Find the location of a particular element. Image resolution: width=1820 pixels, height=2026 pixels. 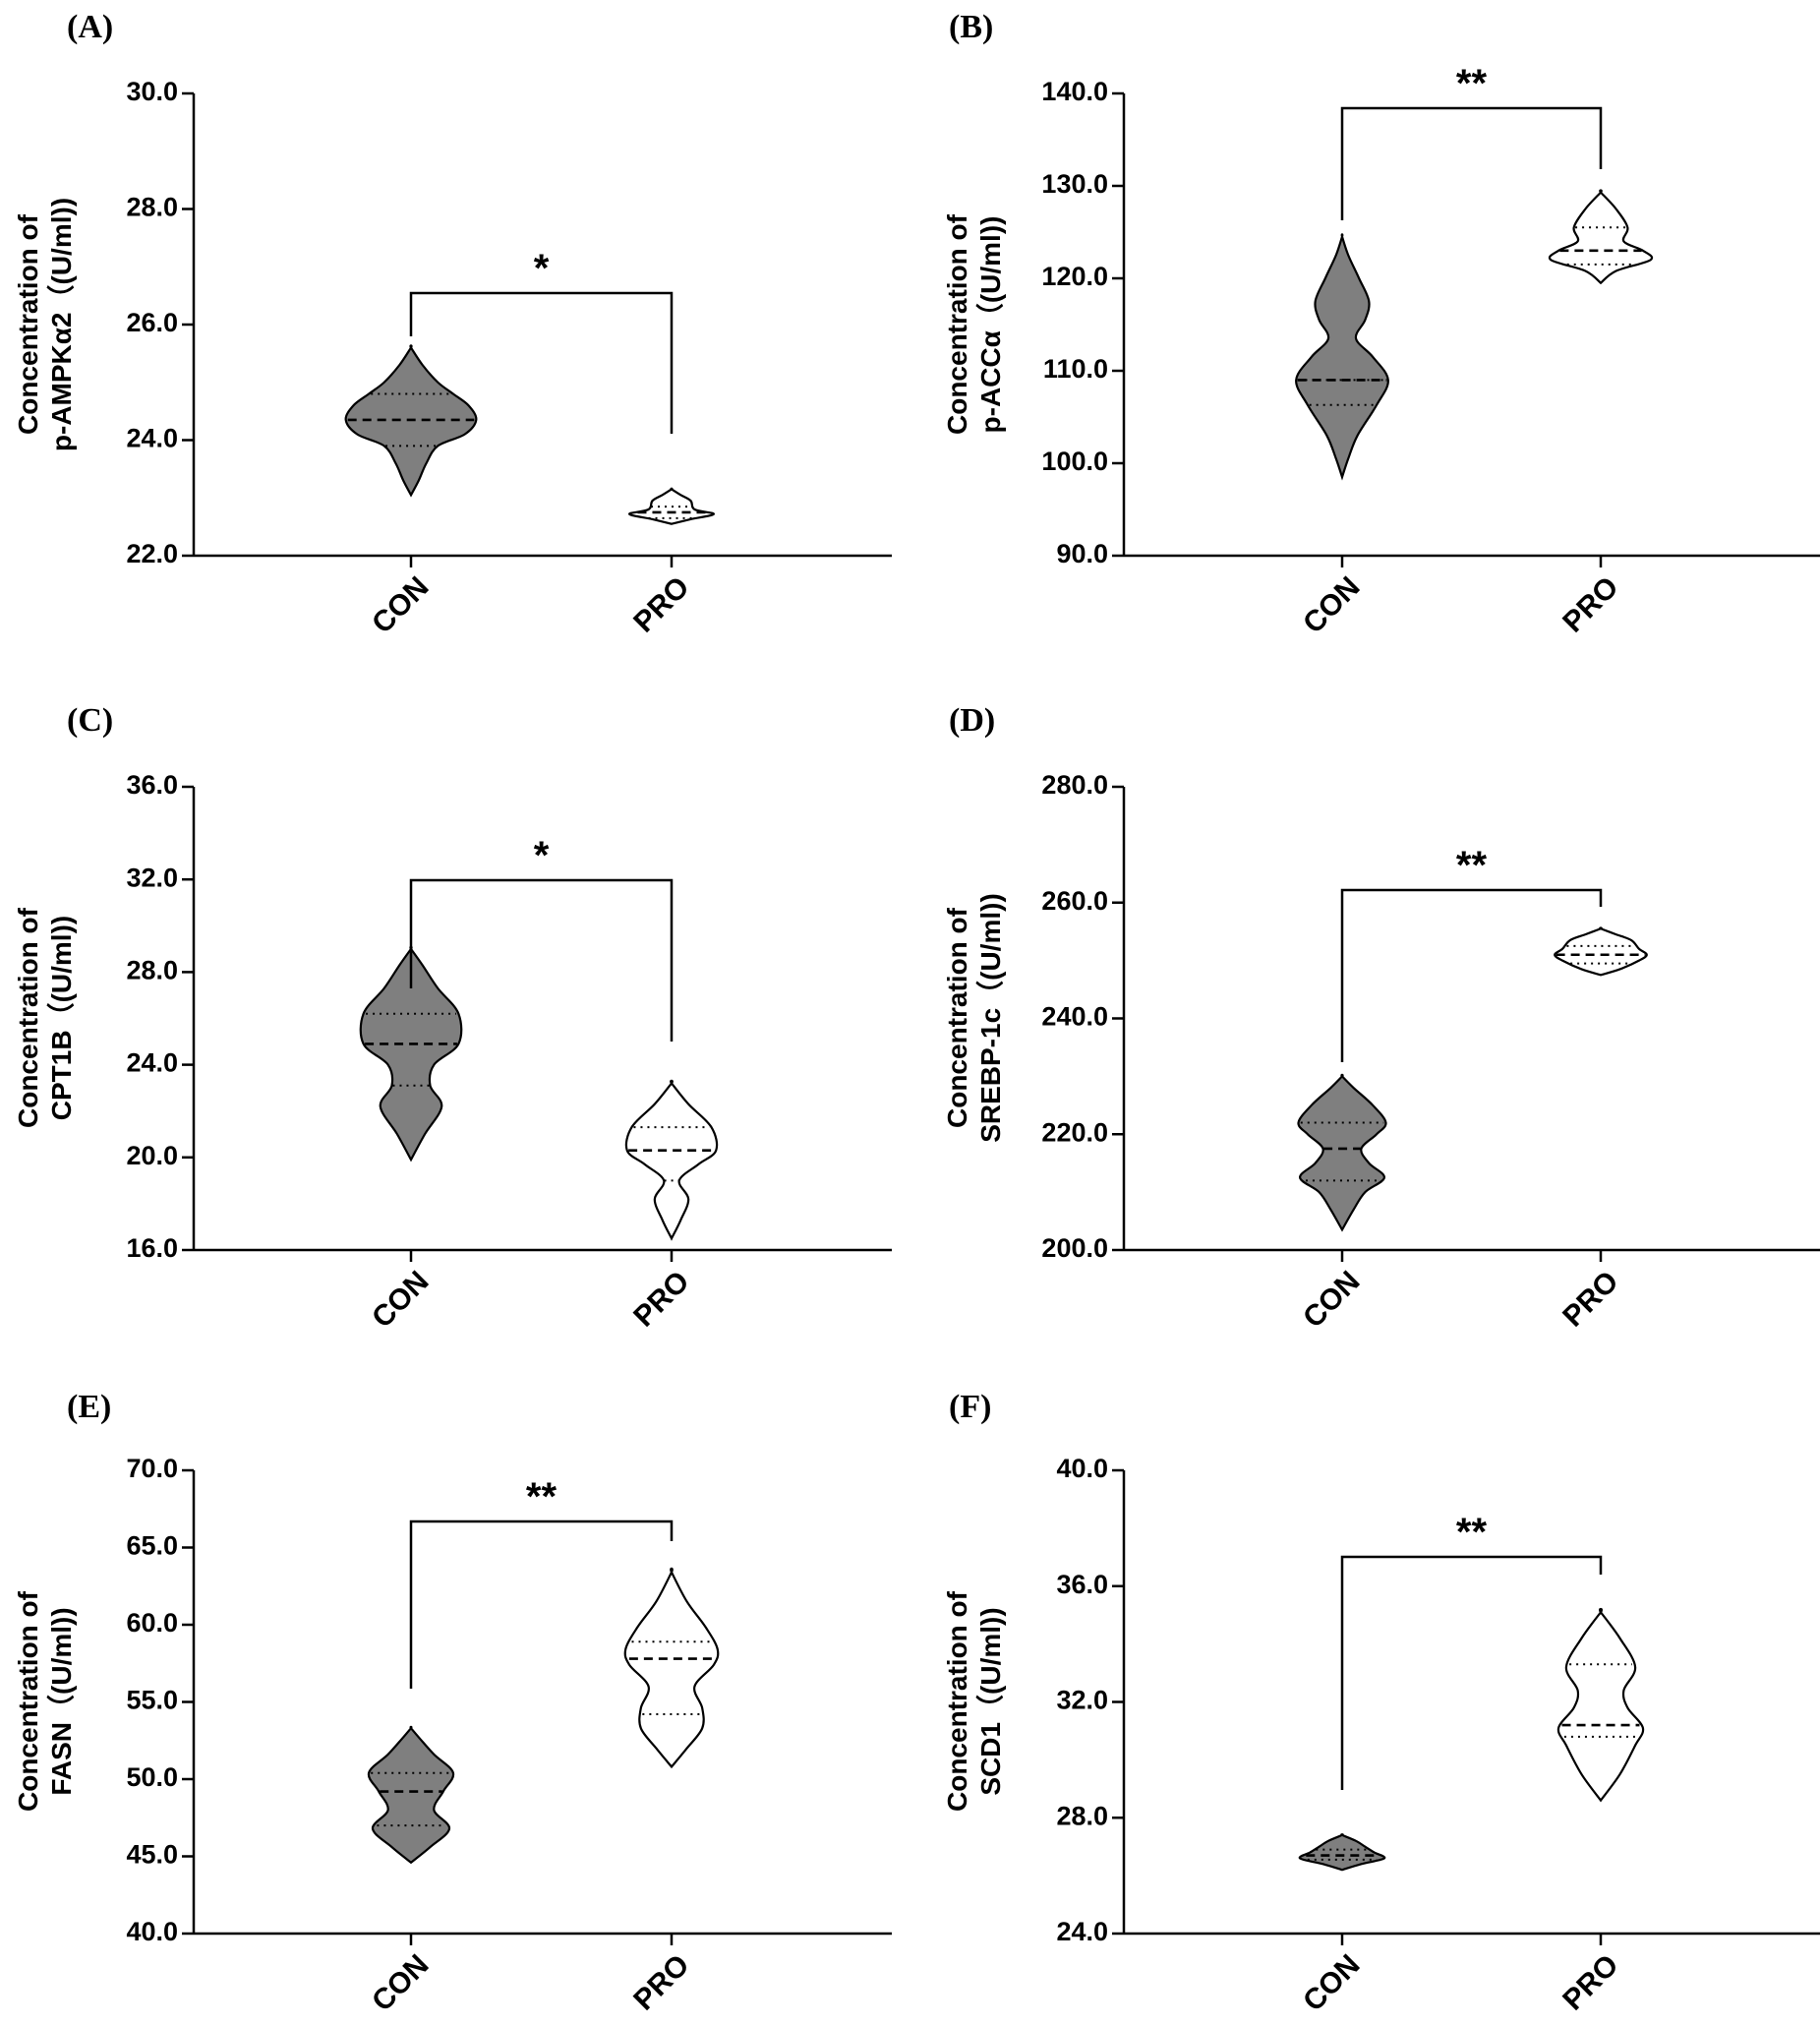

panel-label: (B) is located at coordinates (971, 27).